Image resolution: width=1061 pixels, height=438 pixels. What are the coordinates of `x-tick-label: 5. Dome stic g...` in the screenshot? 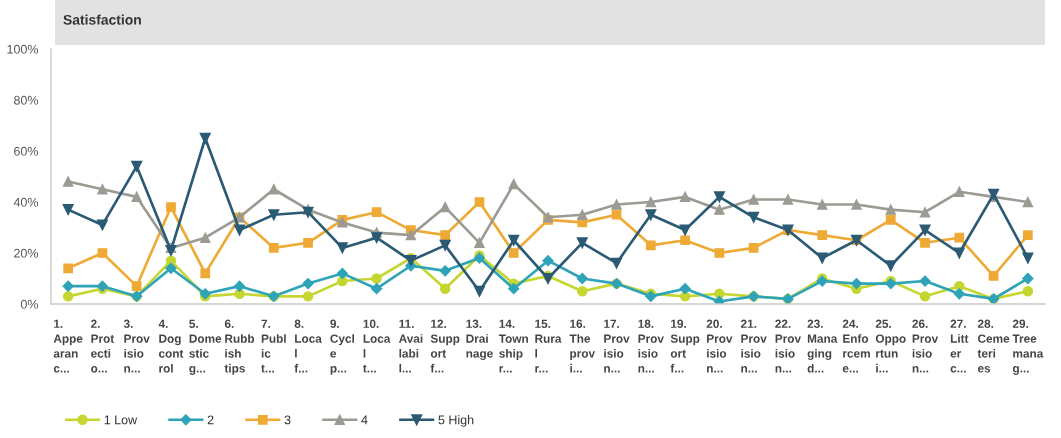 It's located at (205, 347).